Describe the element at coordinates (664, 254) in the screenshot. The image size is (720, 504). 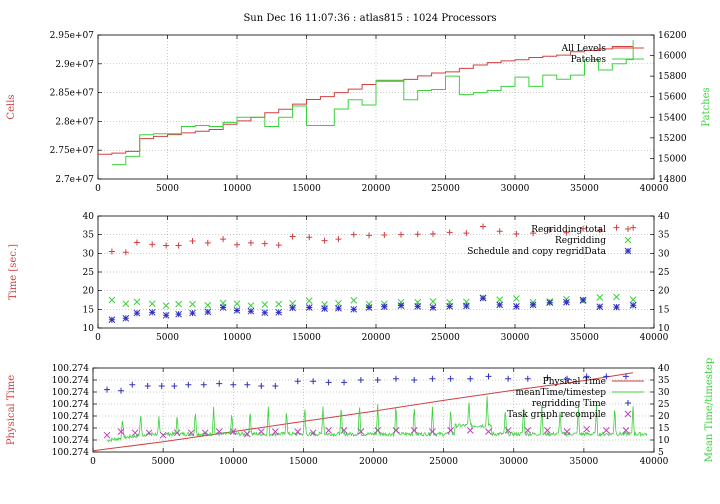
I see `y2-tick-label: 30` at that location.